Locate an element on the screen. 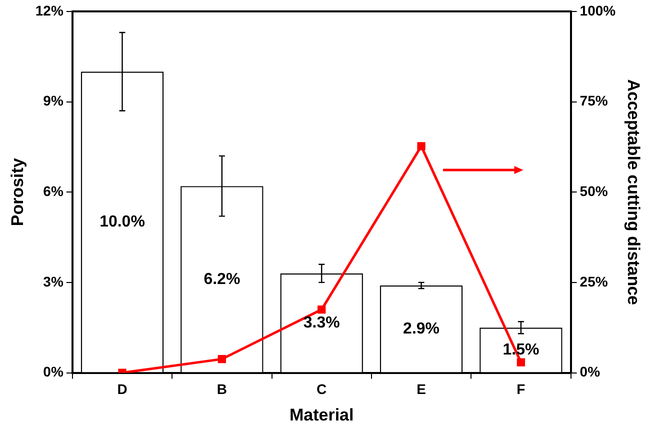  data-label: 3.3% is located at coordinates (321, 323).